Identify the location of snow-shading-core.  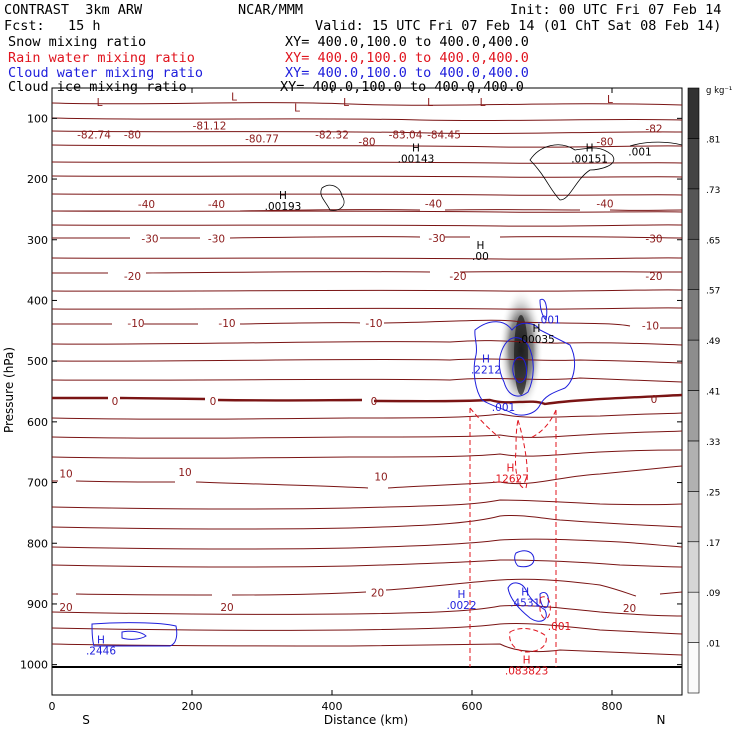
(521, 355).